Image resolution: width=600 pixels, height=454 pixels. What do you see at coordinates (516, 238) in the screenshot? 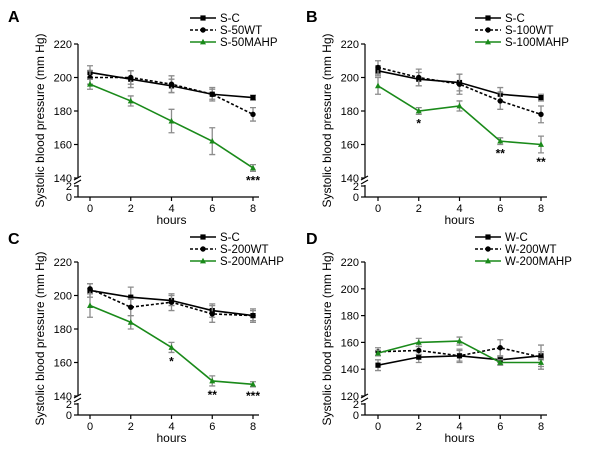
I see `legend-label: W-C` at bounding box center [516, 238].